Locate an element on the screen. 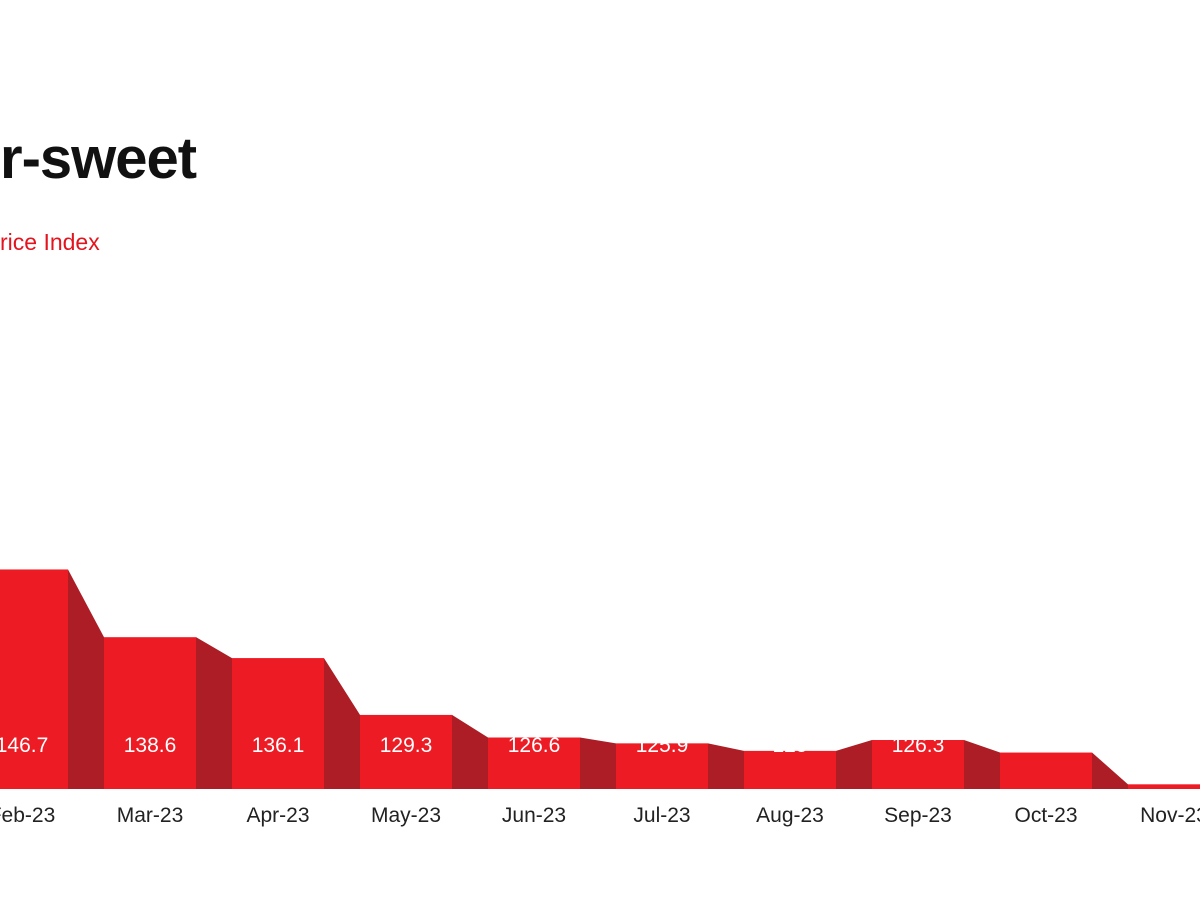 The width and height of the screenshot is (1200, 899). x-tick-label: Apr-23 is located at coordinates (277, 815).